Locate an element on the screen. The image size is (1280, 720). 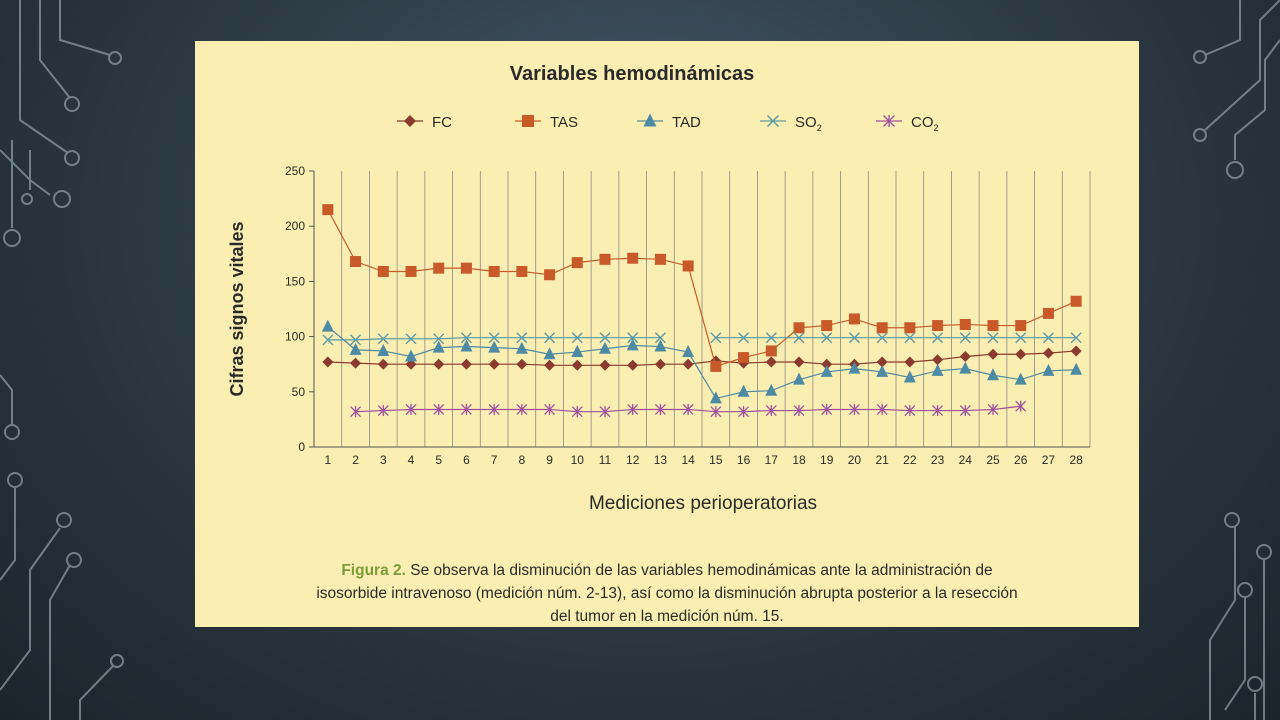
y-tick-label: 50 is located at coordinates (299, 392).